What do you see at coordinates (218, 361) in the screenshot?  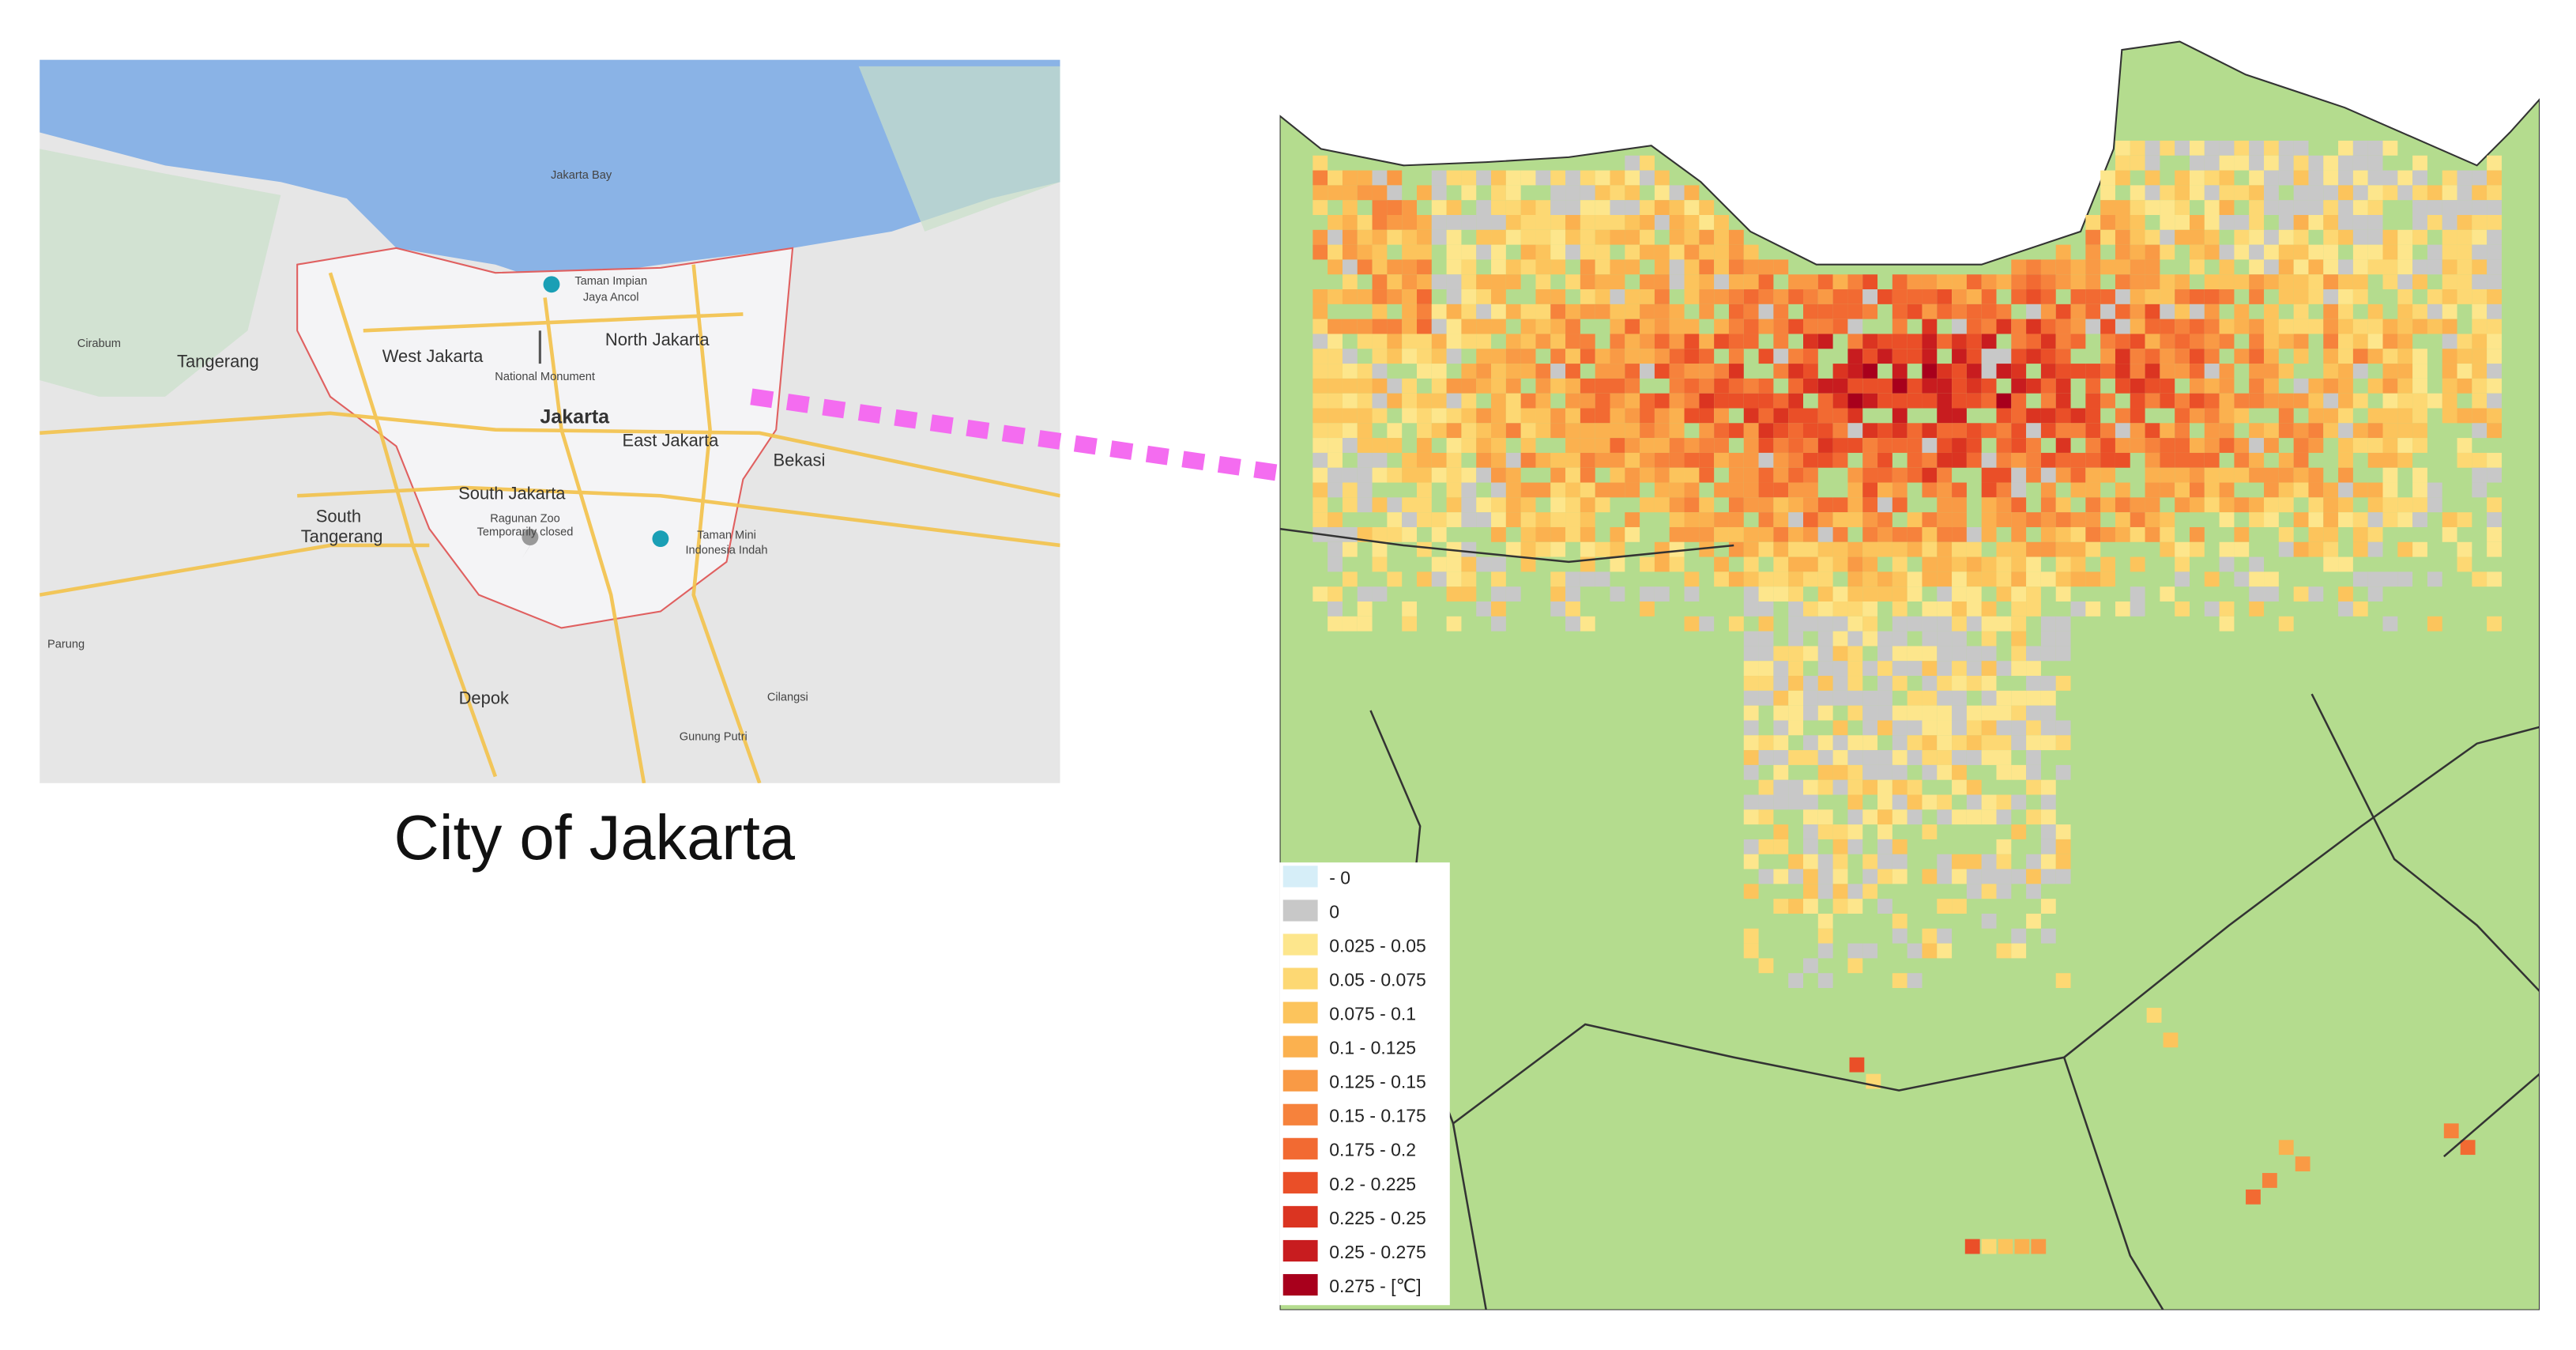 I see `map-label: Tangerang` at bounding box center [218, 361].